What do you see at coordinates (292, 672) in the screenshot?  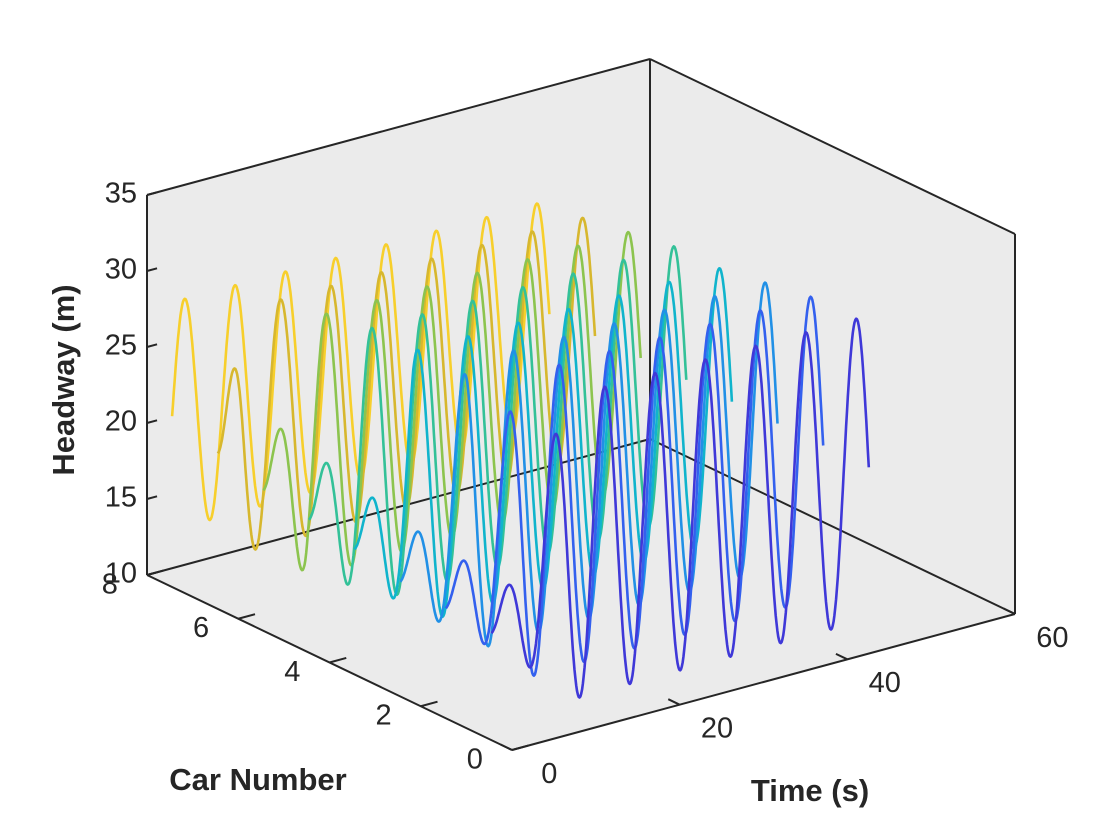 I see `car-tick-label: 4` at bounding box center [292, 672].